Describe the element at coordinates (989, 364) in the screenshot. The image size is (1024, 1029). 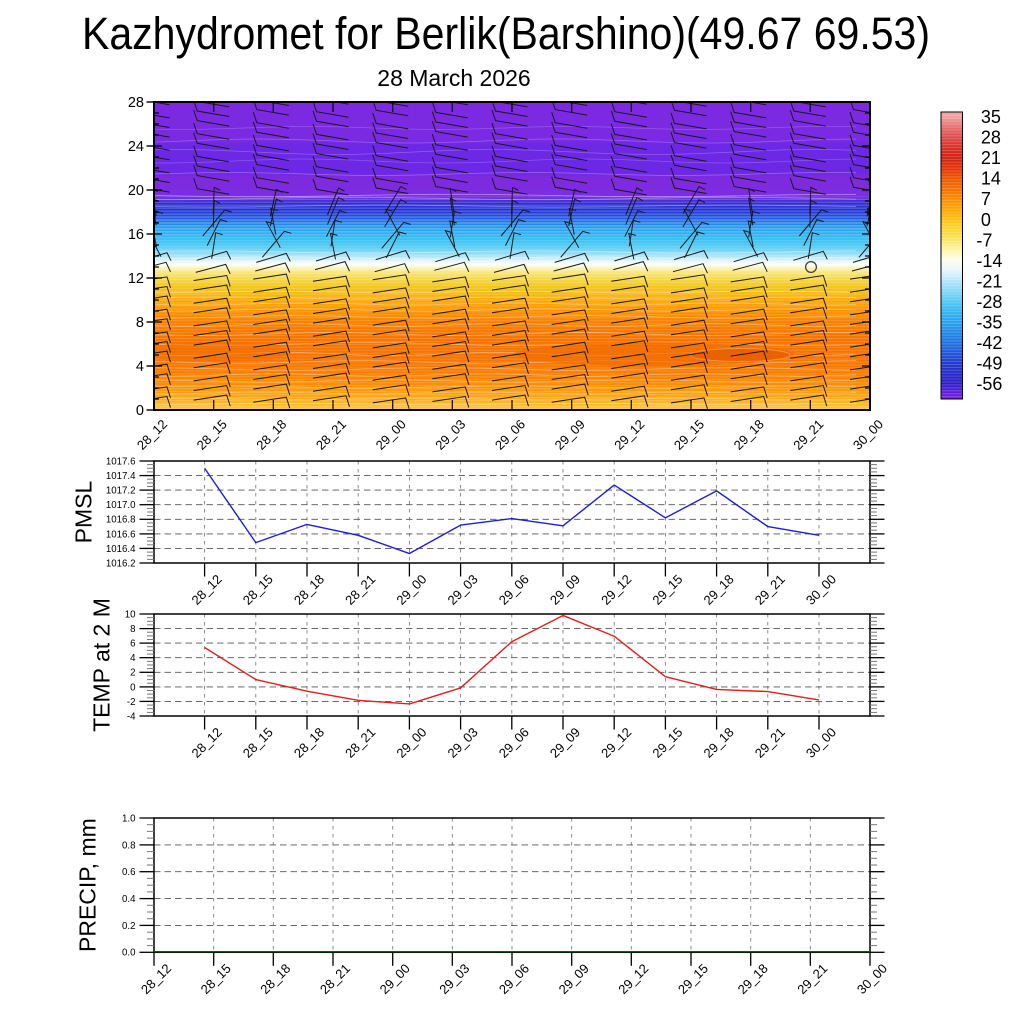
I see `svg-text: -49` at that location.